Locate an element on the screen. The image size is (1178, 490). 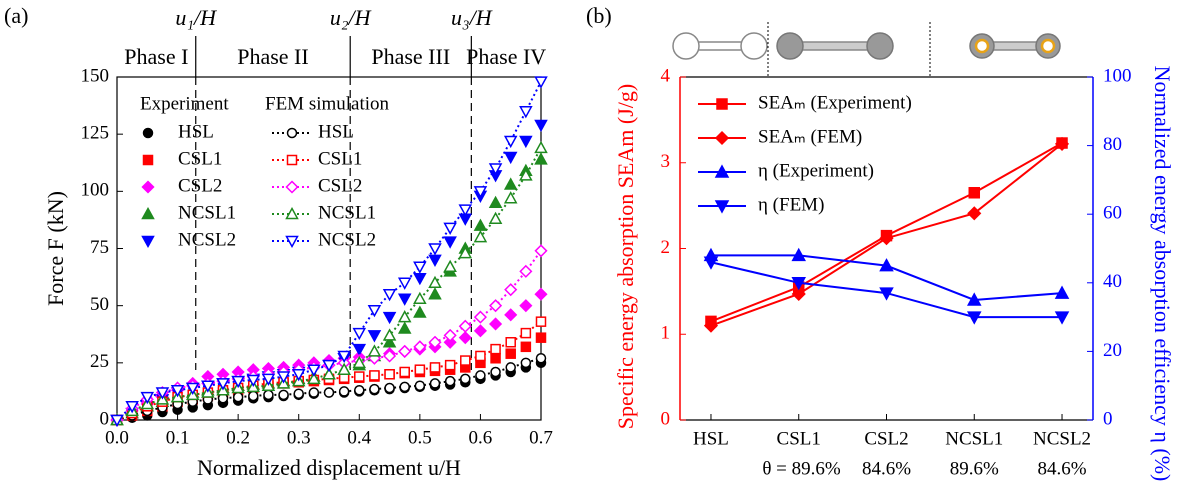
y-axis-label: Force F (kN) is located at coordinates (55, 248).